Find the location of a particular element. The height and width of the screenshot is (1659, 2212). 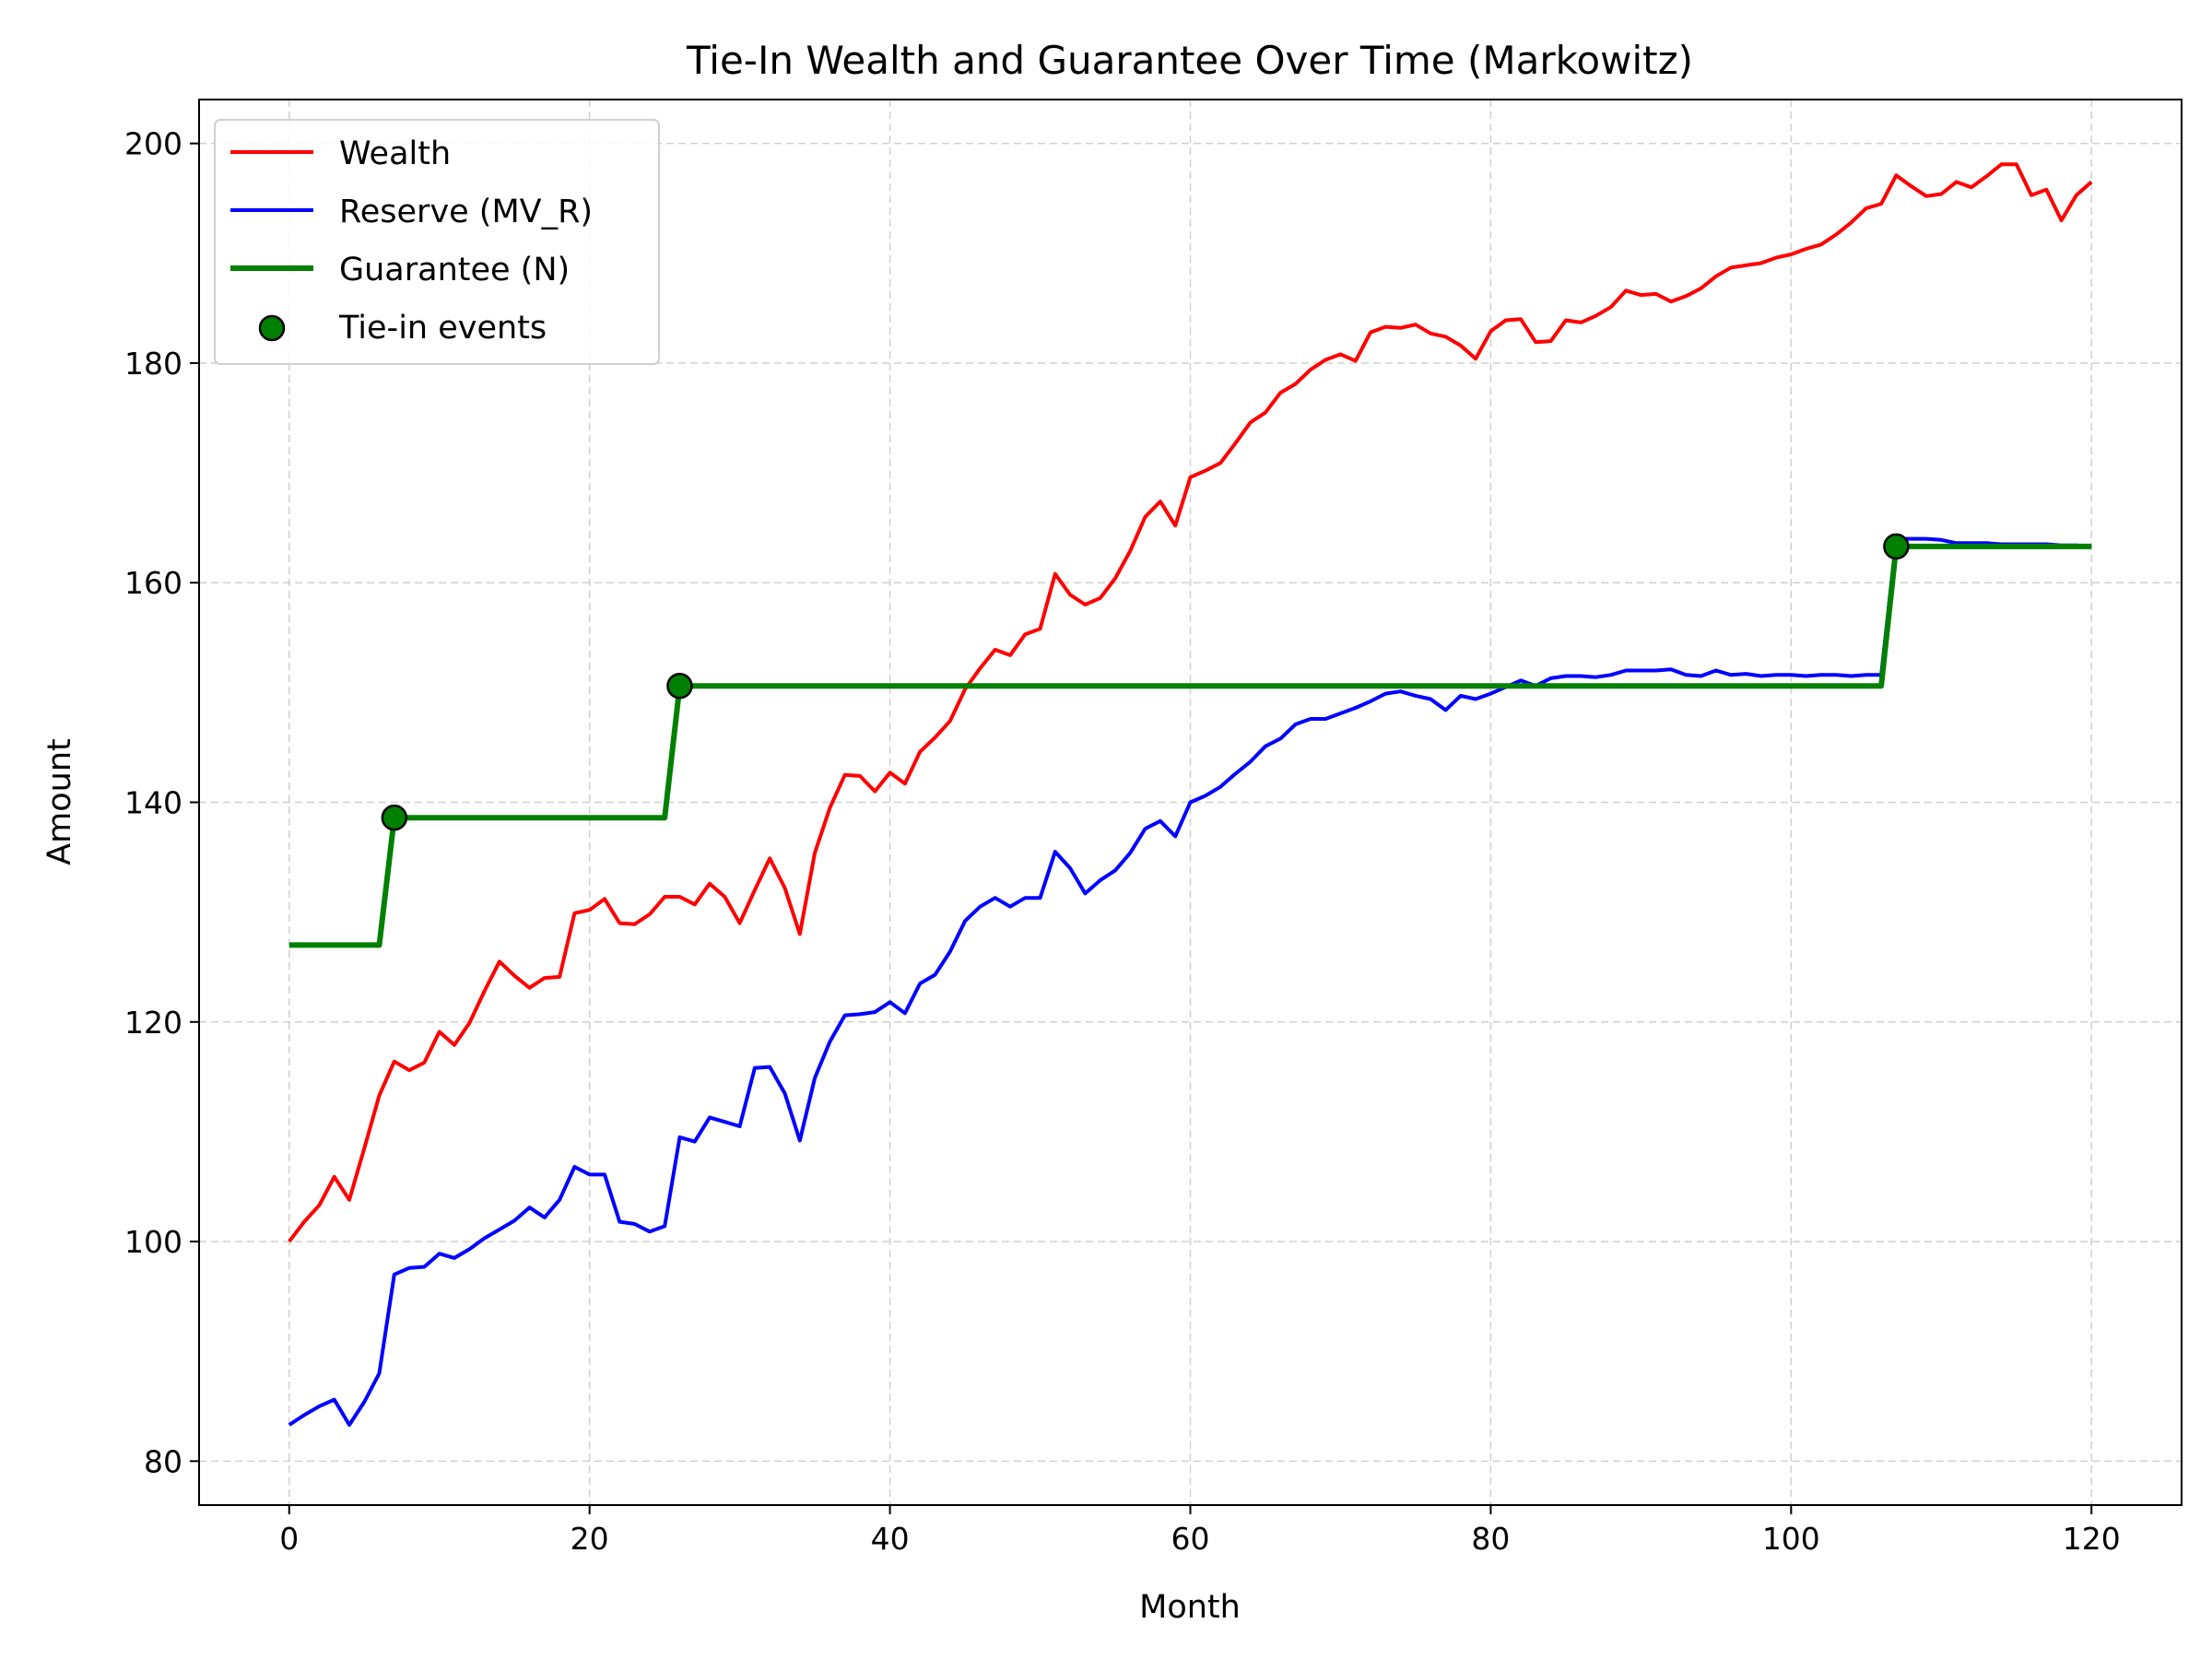

x-axis-label: Month is located at coordinates (1190, 1607).